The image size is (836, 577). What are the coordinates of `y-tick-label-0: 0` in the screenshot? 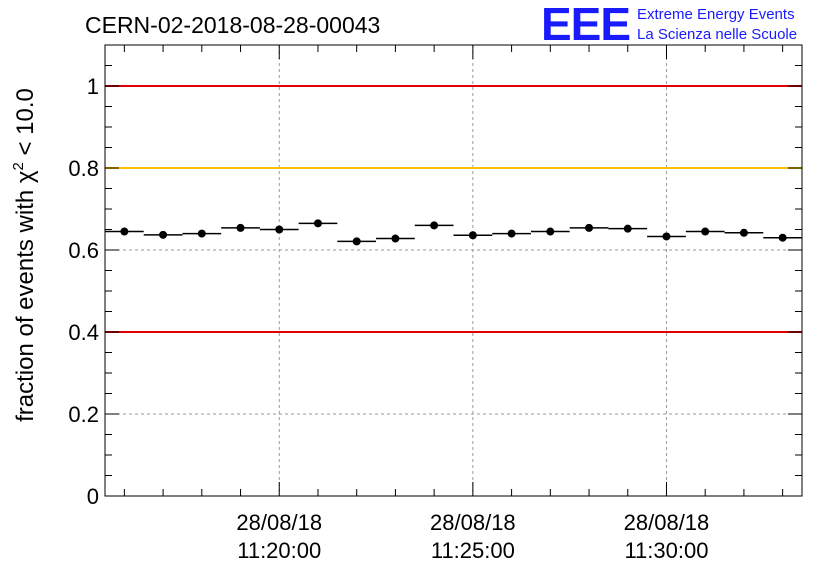 It's located at (93, 496).